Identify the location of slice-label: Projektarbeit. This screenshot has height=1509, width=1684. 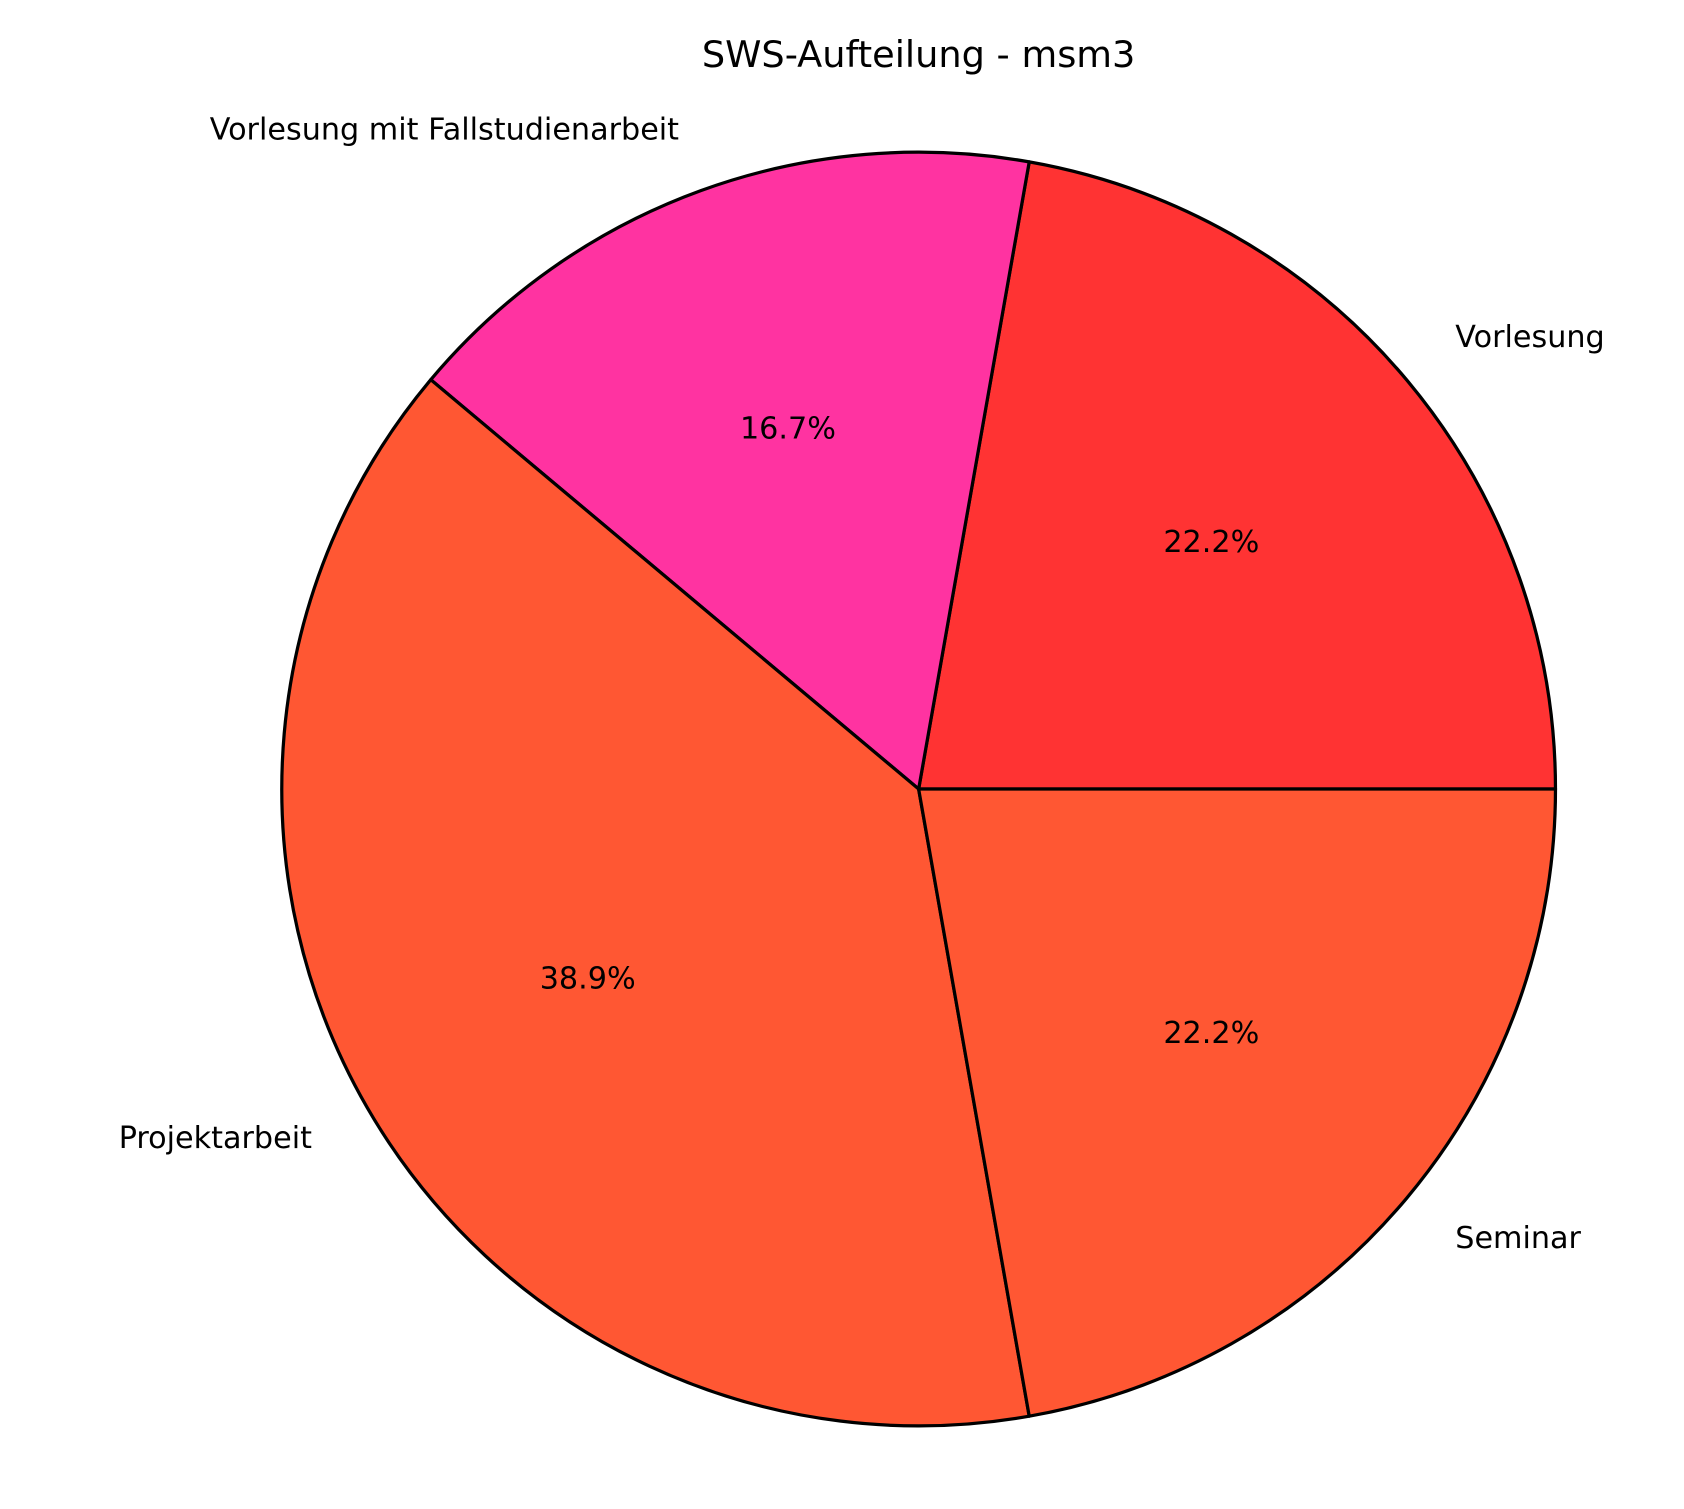
(215, 1138).